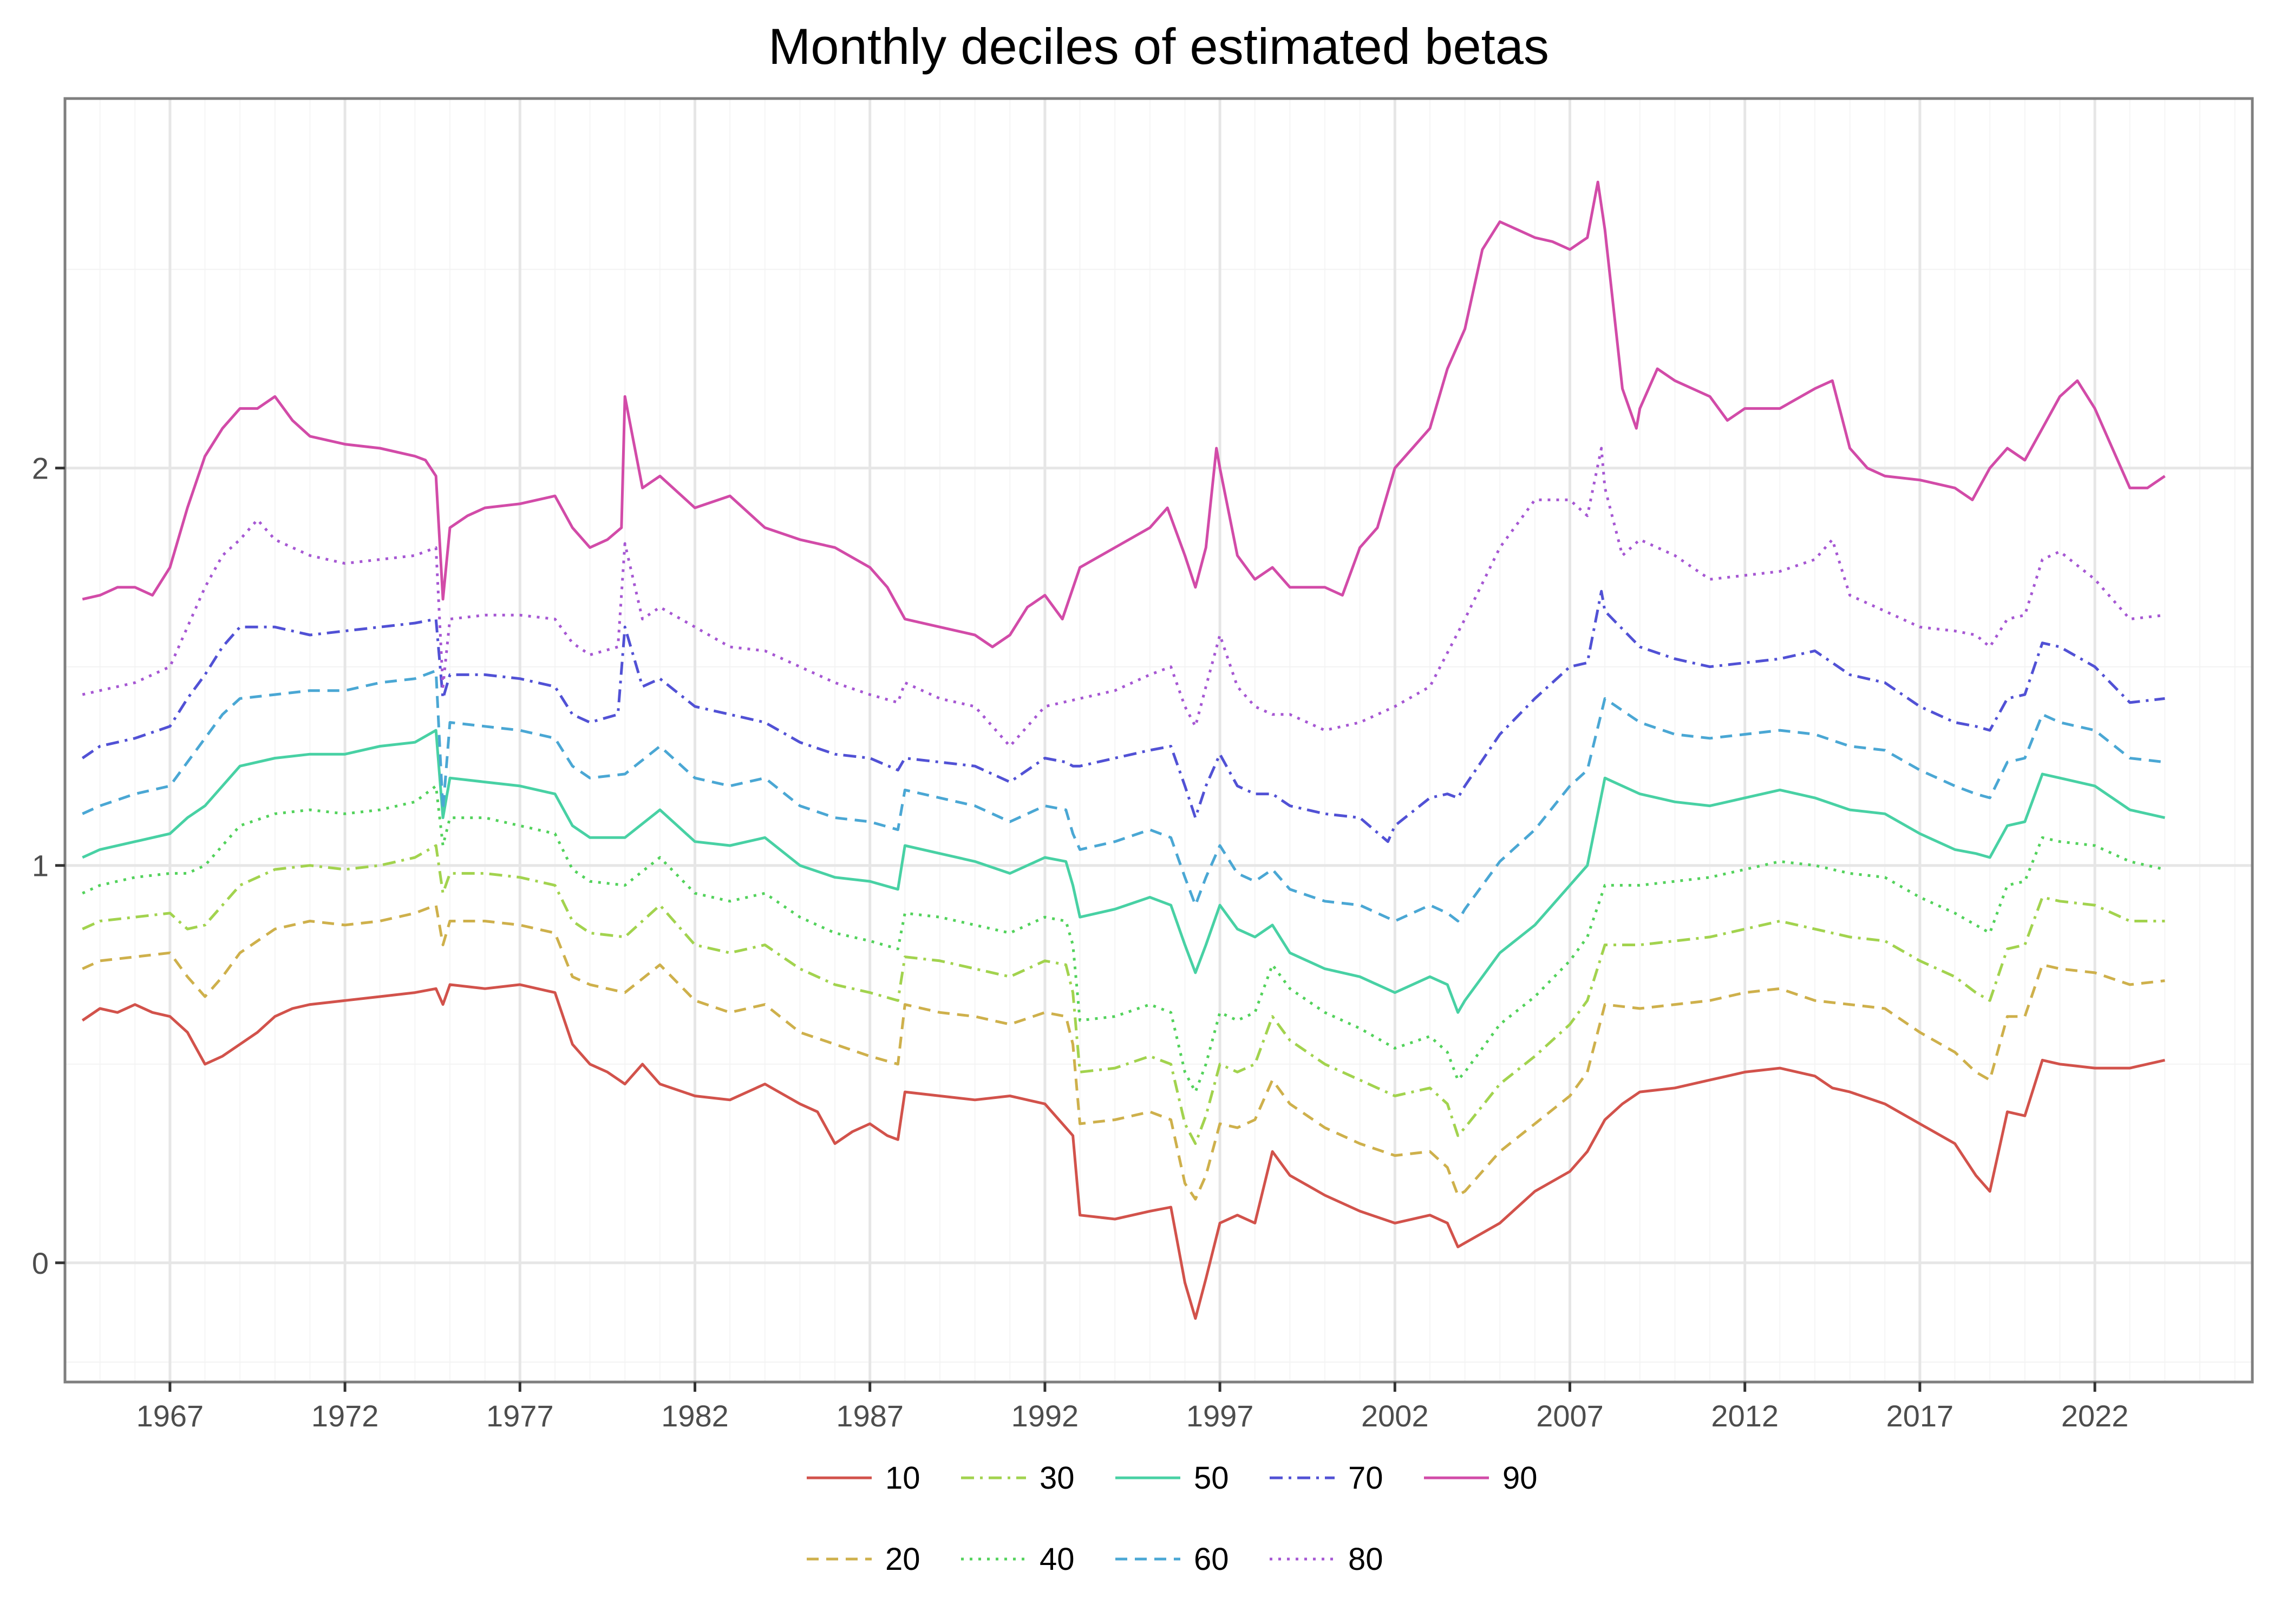 This screenshot has height=1624, width=2274. I want to click on legend-label-60: 60, so click(1212, 1560).